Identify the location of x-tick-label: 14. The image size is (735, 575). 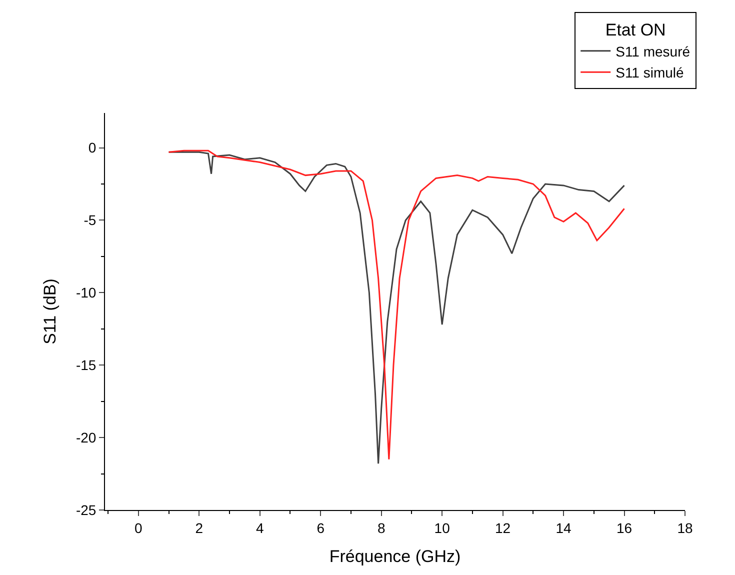
(564, 528).